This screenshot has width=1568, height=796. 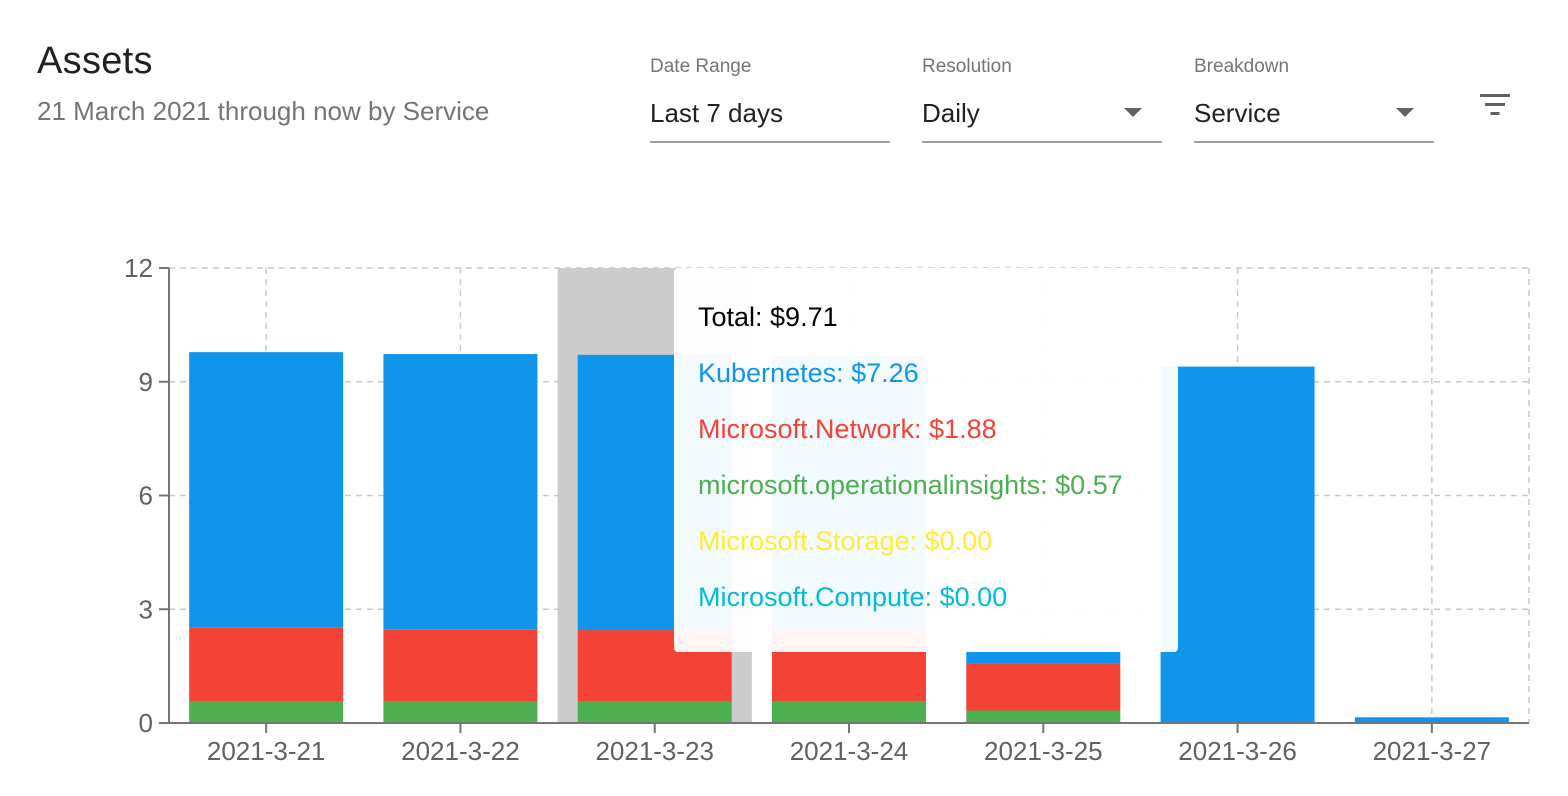 What do you see at coordinates (266, 751) in the screenshot?
I see `x-tick-label: 2021-3-21` at bounding box center [266, 751].